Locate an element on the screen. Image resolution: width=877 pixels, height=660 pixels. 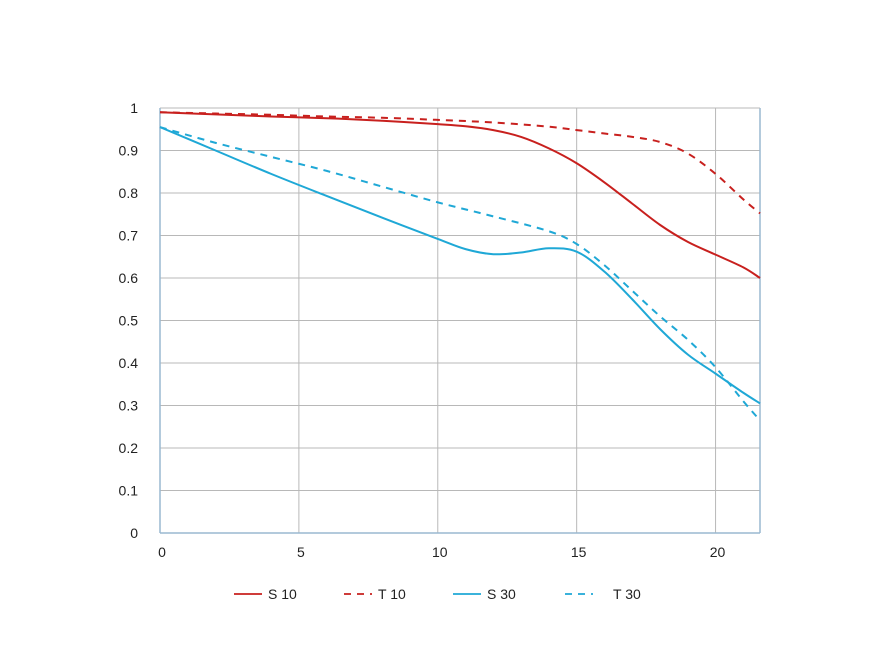
x-tick-label: 10 is located at coordinates (440, 552).